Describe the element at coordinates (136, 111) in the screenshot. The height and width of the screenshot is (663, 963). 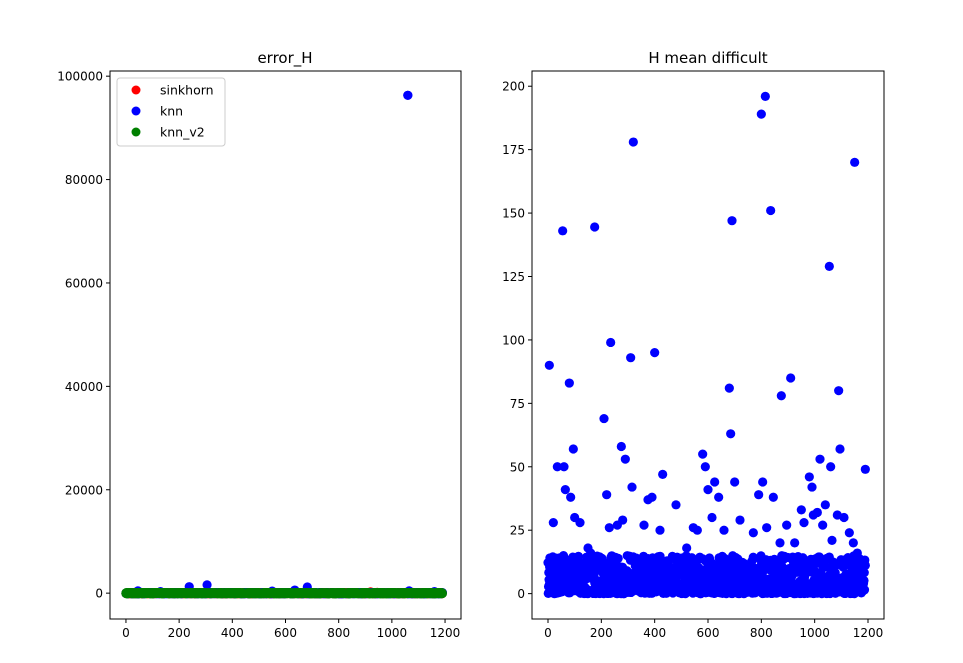
I see `legend-marker-knn` at that location.